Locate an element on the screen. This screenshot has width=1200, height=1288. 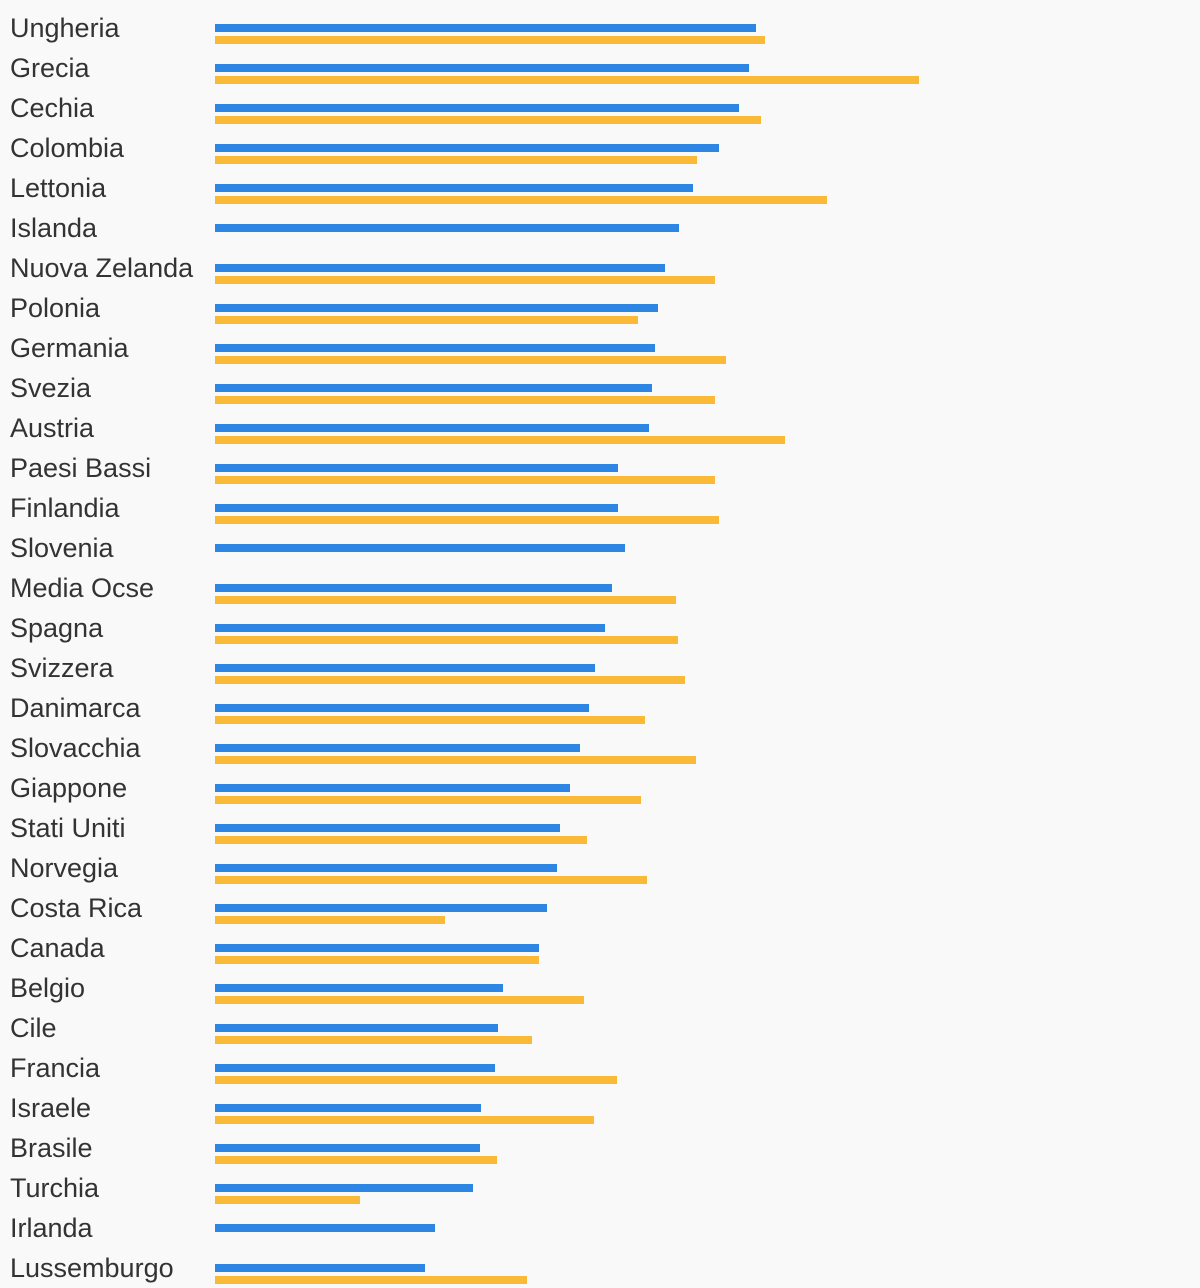
category-label: Cile is located at coordinates (33, 1028).